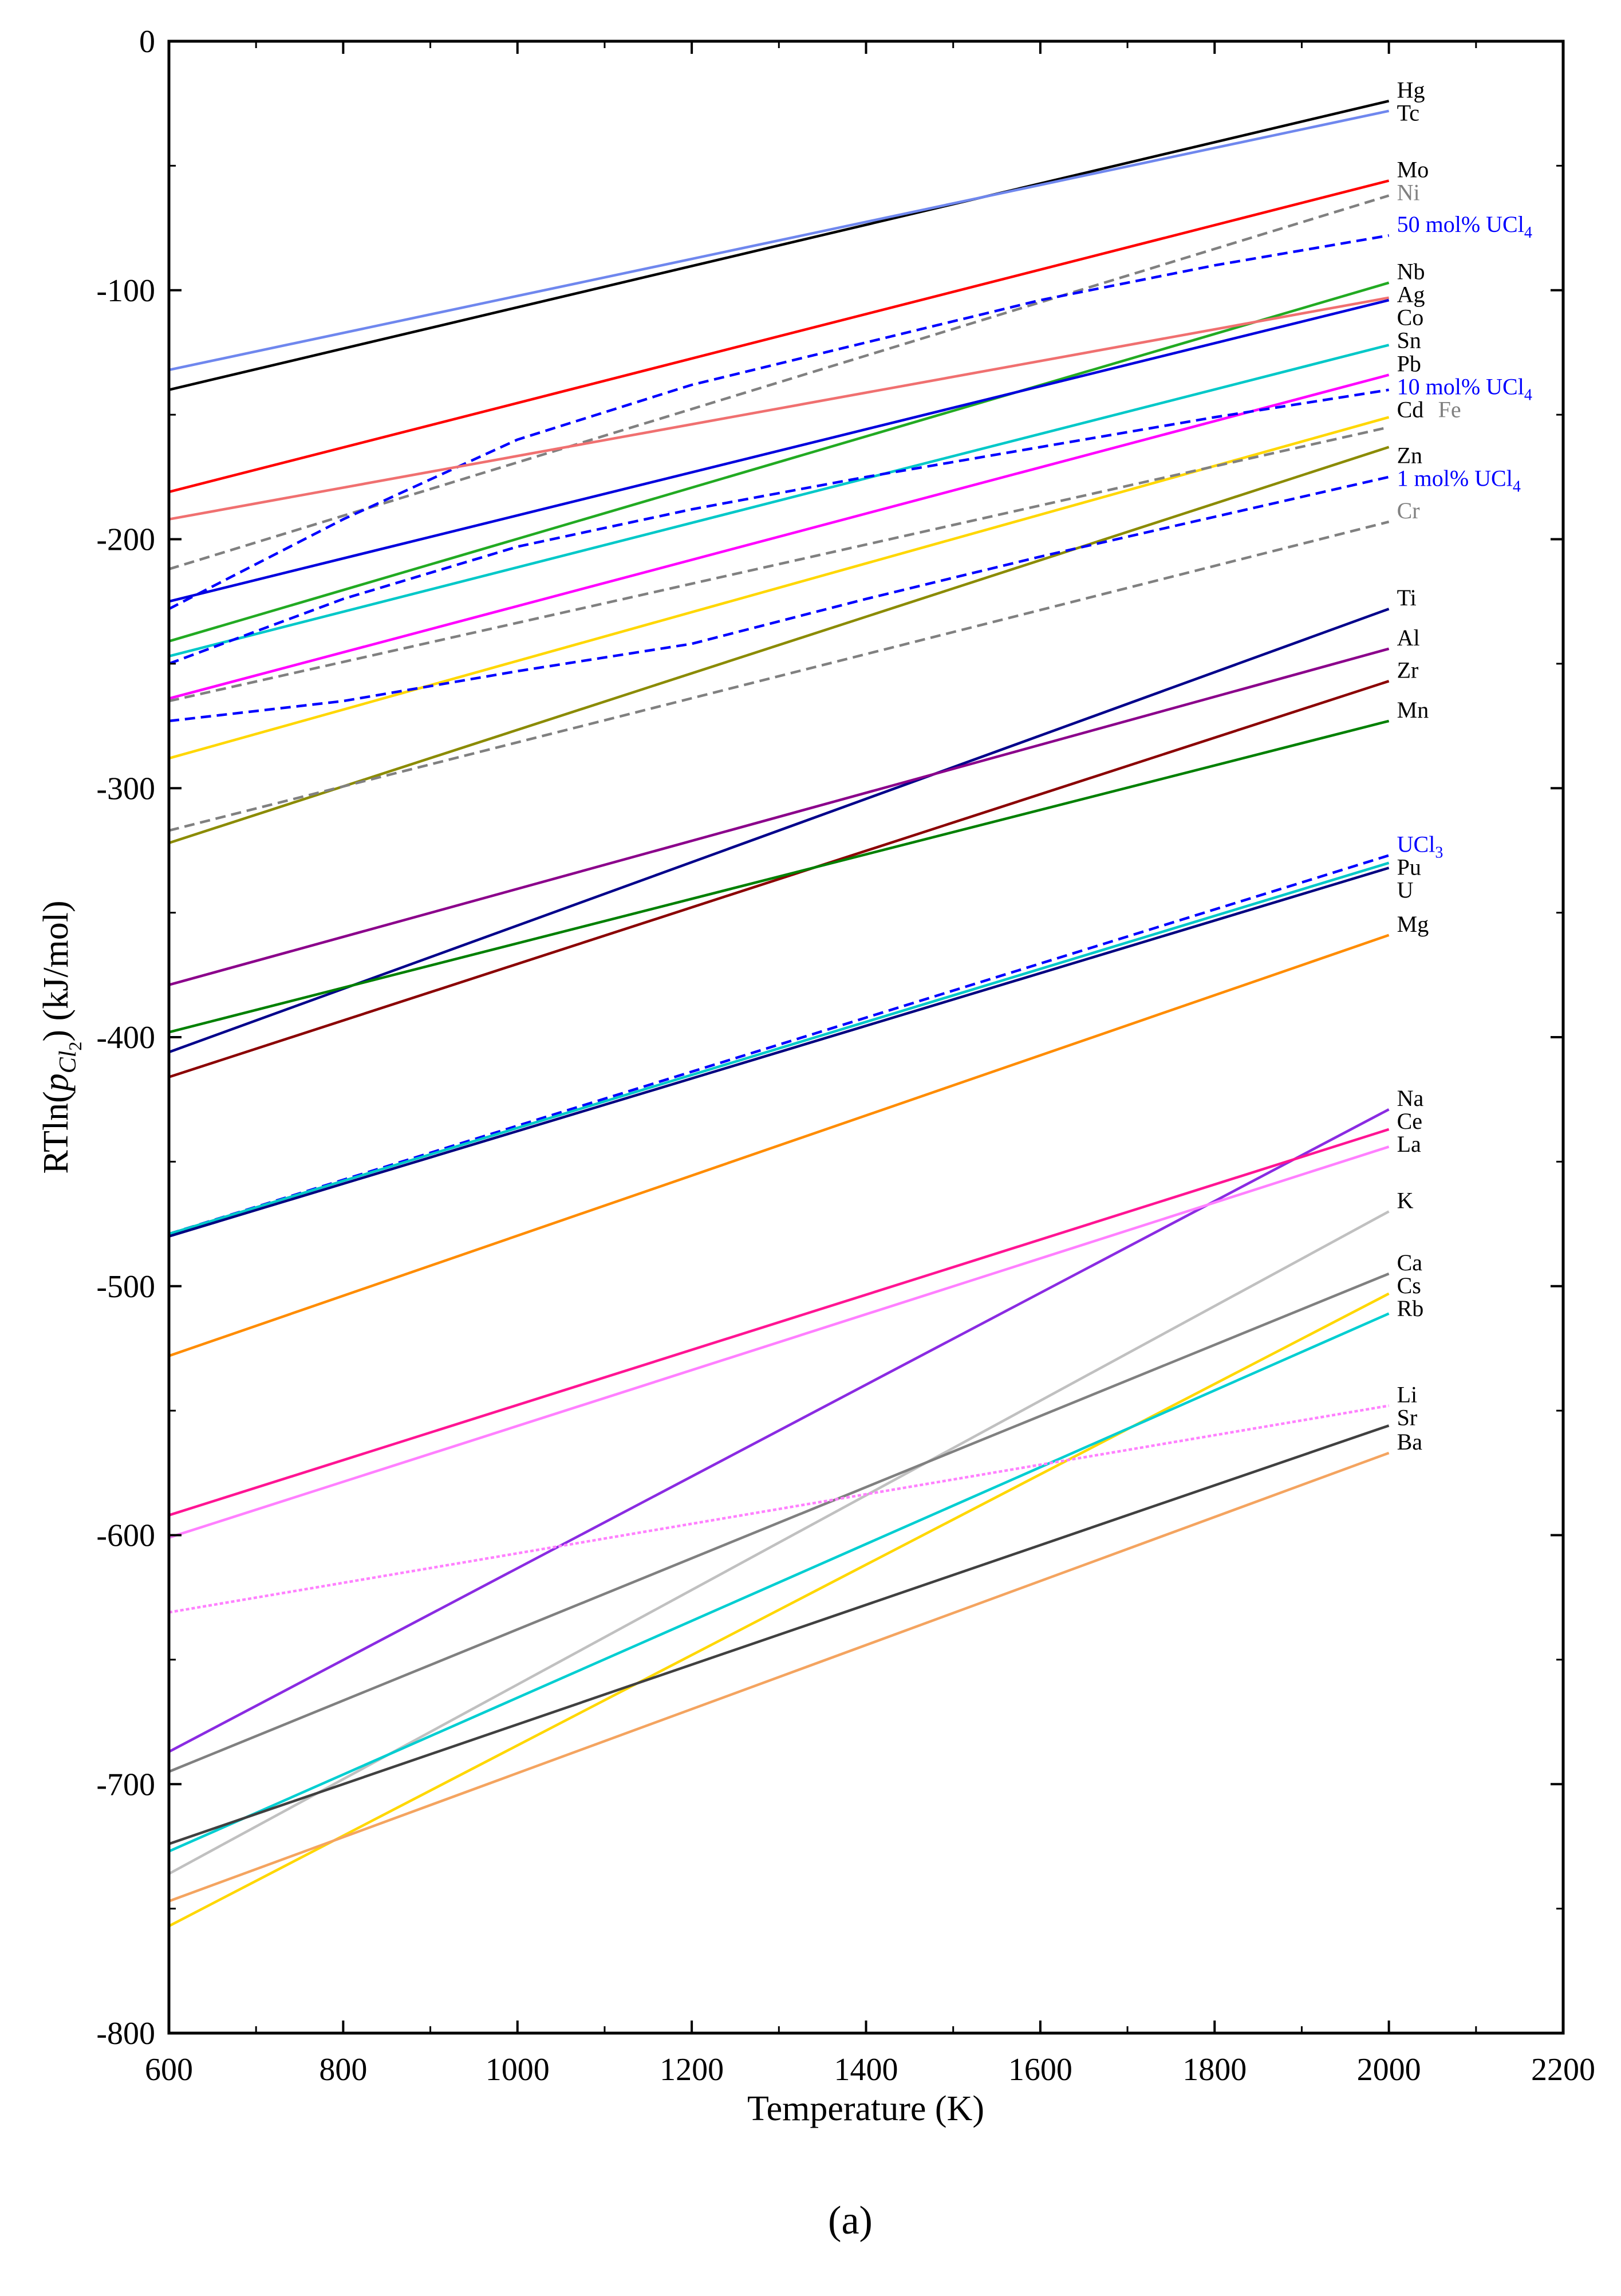 This screenshot has height=2296, width=1621. What do you see at coordinates (126, 1784) in the screenshot?
I see `y-tick-label--700: -700` at bounding box center [126, 1784].